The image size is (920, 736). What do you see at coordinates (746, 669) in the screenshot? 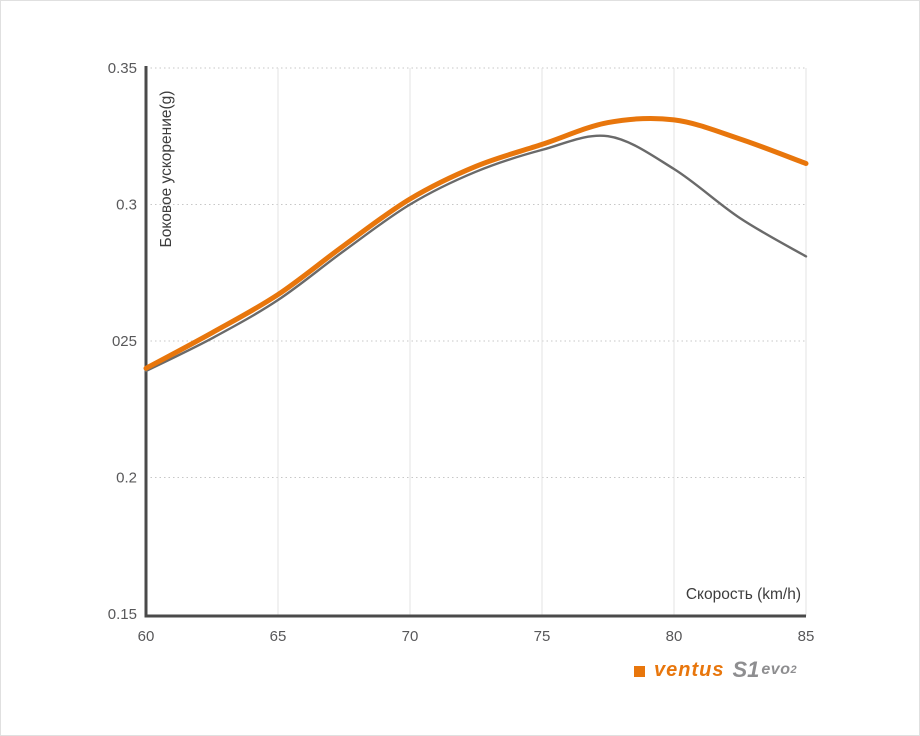
I see `logo-model-text: S1` at bounding box center [746, 669].